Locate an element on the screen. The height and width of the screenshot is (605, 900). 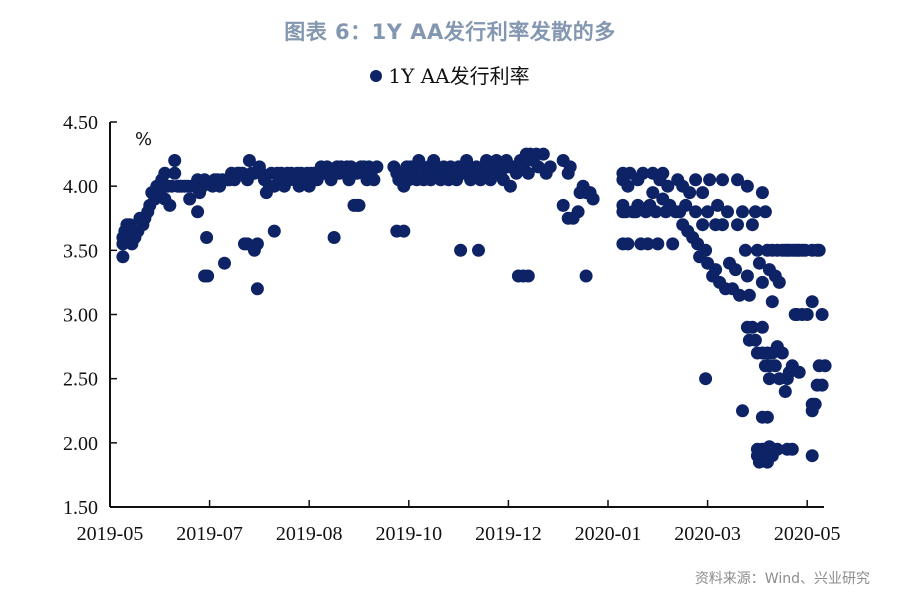
y-tick-label: 4.50 is located at coordinates (80, 123).